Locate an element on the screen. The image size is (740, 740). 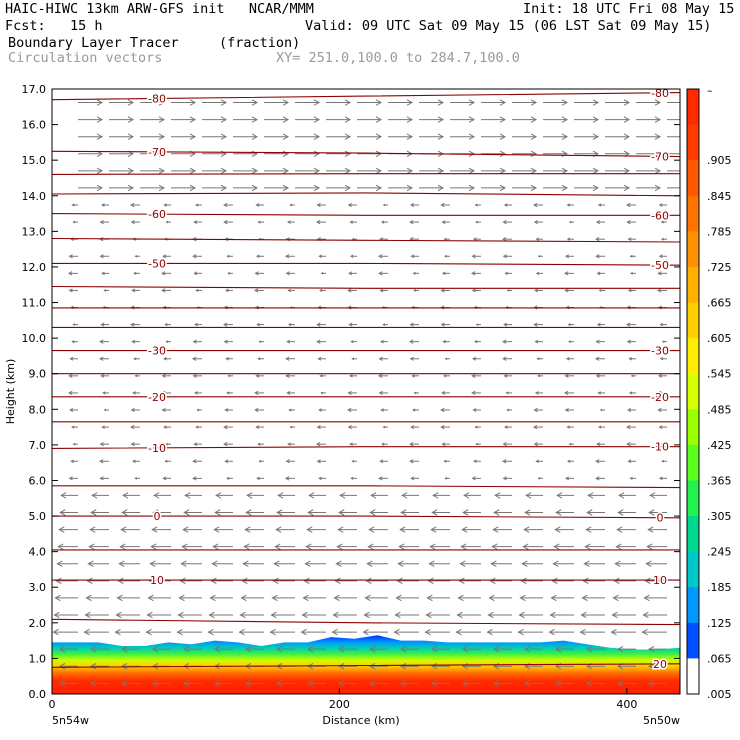
colorbar-label: .545 is located at coordinates (719, 374).